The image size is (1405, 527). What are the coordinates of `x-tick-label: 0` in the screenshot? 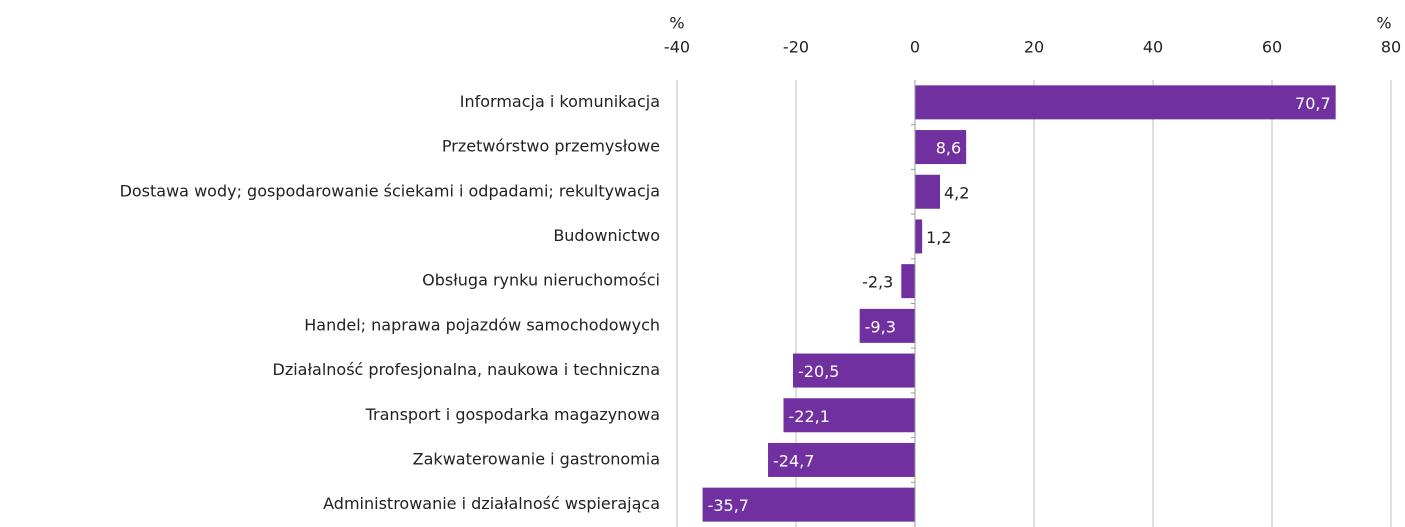 It's located at (915, 47).